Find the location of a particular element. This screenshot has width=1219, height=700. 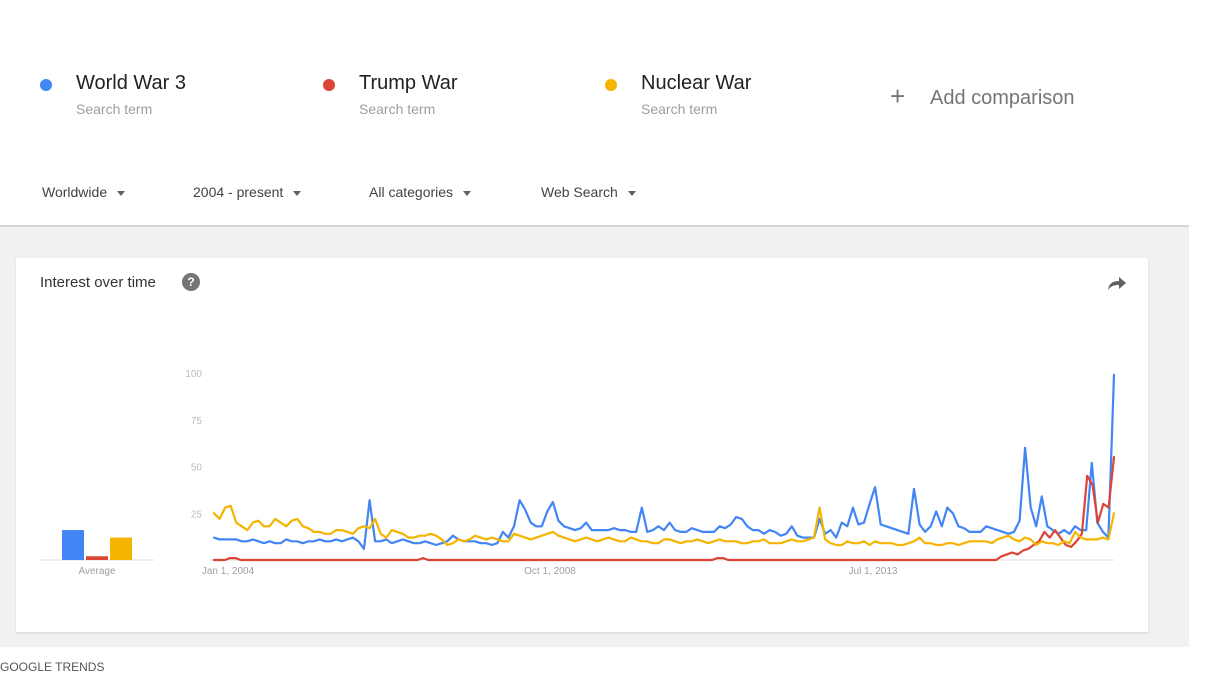

term-name: World War 3 is located at coordinates (131, 83).